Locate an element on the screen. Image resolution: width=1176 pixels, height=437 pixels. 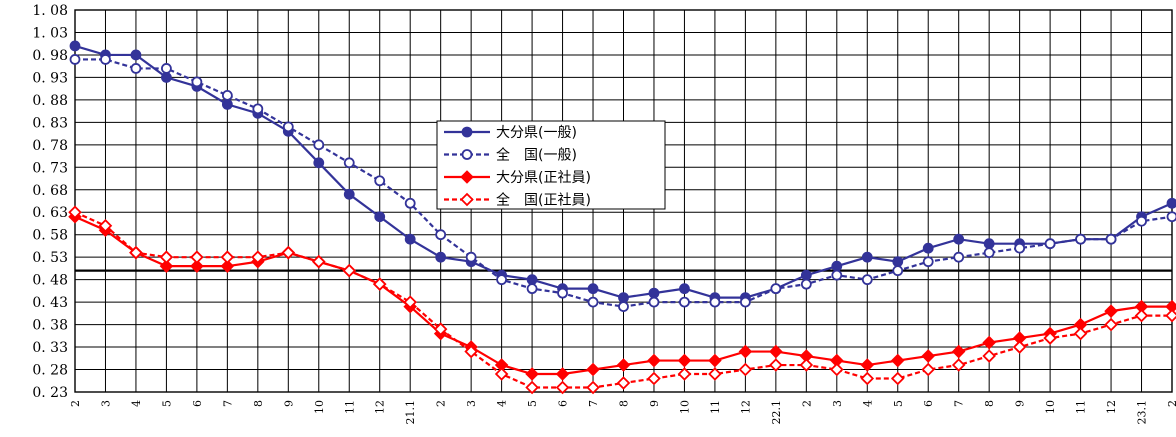
y-tick-label: 0. 43 is located at coordinates (50, 303).